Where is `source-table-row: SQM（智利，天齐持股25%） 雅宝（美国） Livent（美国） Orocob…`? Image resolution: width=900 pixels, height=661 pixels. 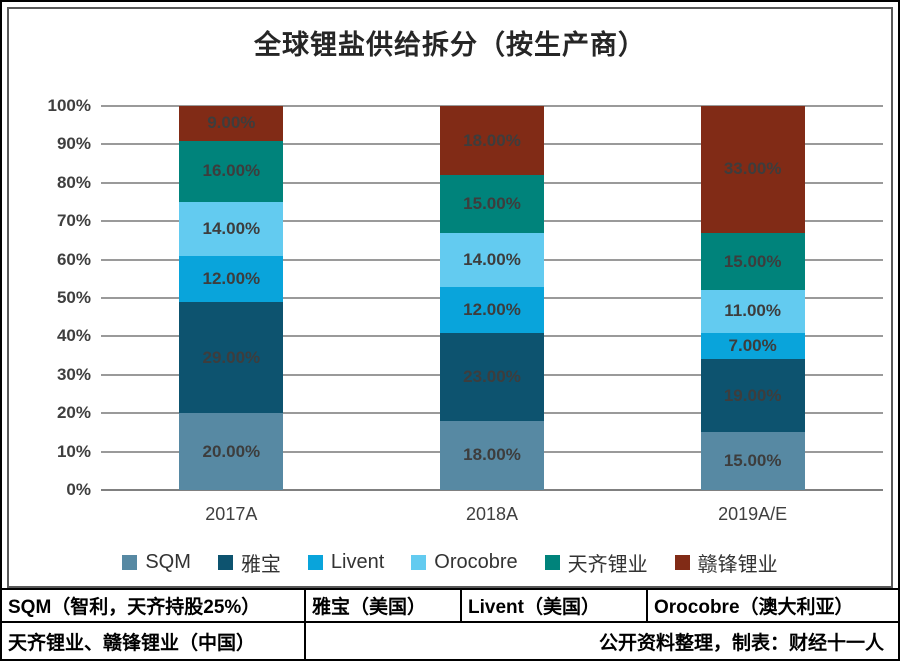
source-table-row: SQM（智利，天齐持股25%） 雅宝（美国） Livent（美国） Orocob… is located at coordinates (450, 606).